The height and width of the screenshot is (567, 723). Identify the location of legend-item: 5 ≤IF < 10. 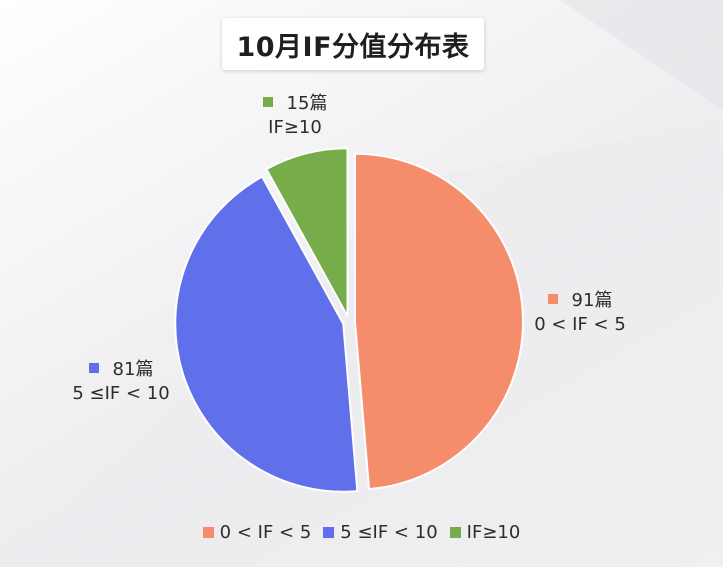
(380, 532).